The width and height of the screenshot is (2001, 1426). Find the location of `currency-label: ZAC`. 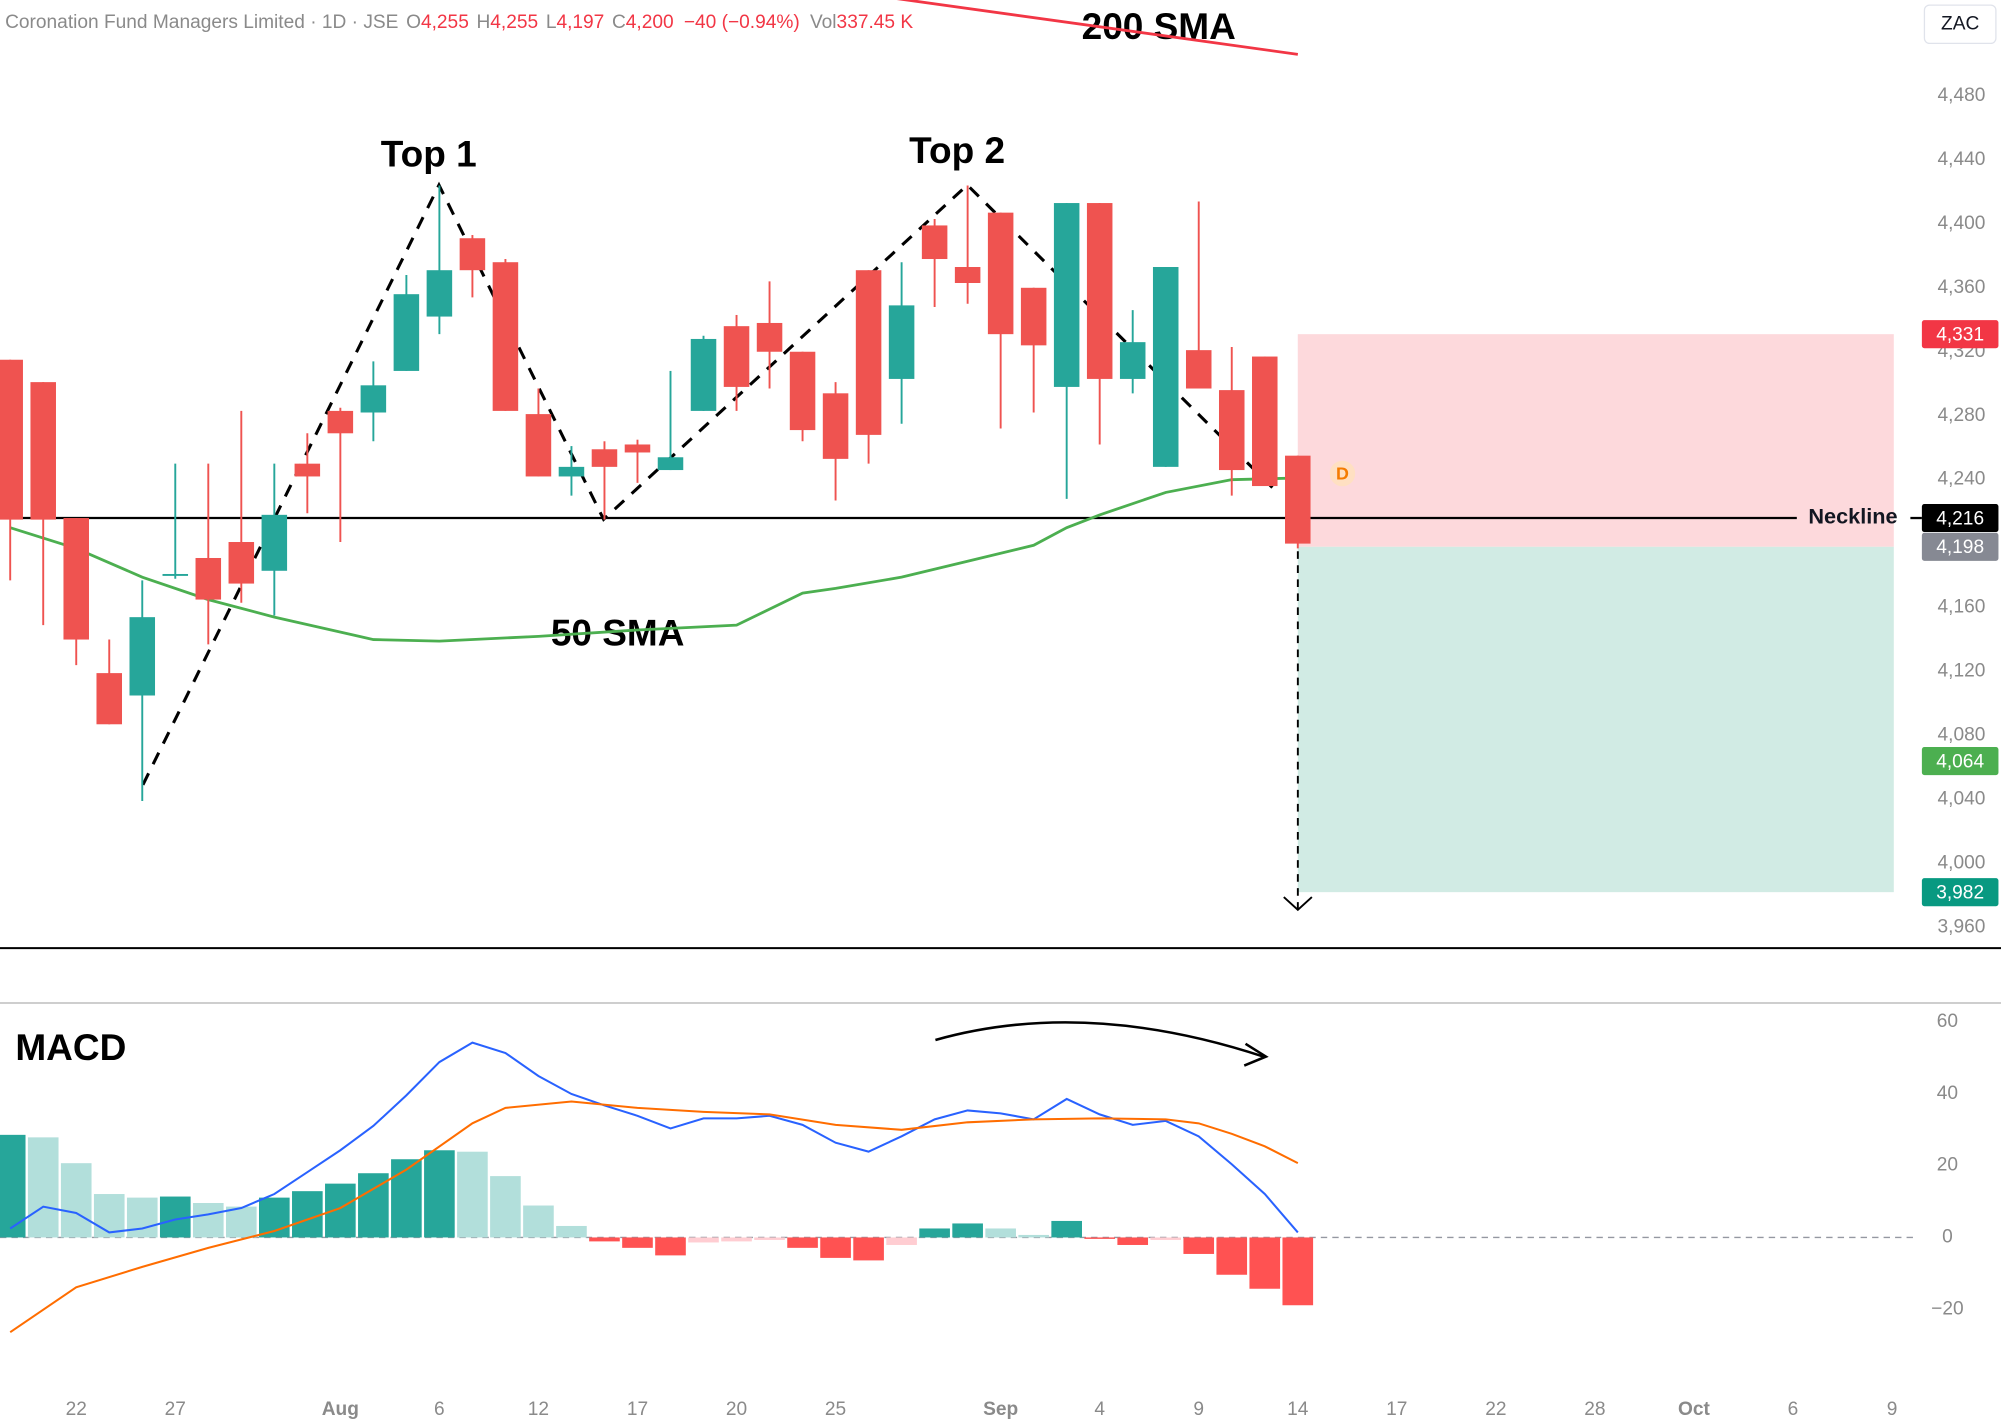

currency-label: ZAC is located at coordinates (1960, 23).